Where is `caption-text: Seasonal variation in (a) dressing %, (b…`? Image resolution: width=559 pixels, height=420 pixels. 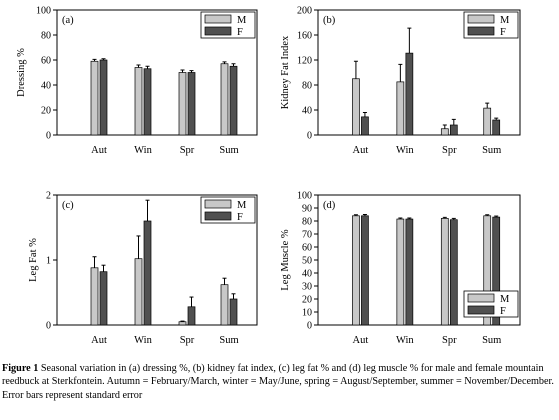 caption-text: Seasonal variation in (a) dressing %, (b… is located at coordinates (278, 382).